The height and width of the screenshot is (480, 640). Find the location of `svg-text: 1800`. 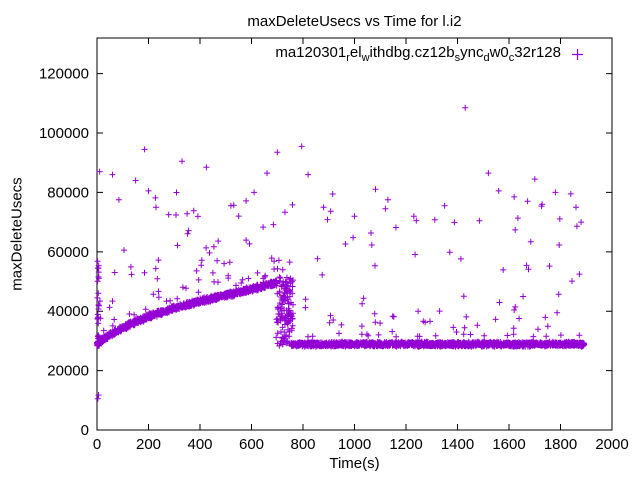

svg-text: 1800 is located at coordinates (560, 444).